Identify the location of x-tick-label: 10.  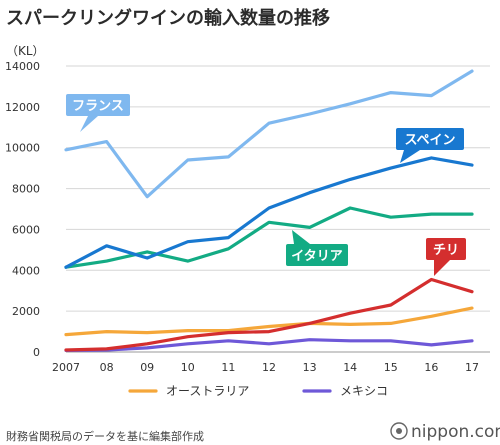
(188, 367).